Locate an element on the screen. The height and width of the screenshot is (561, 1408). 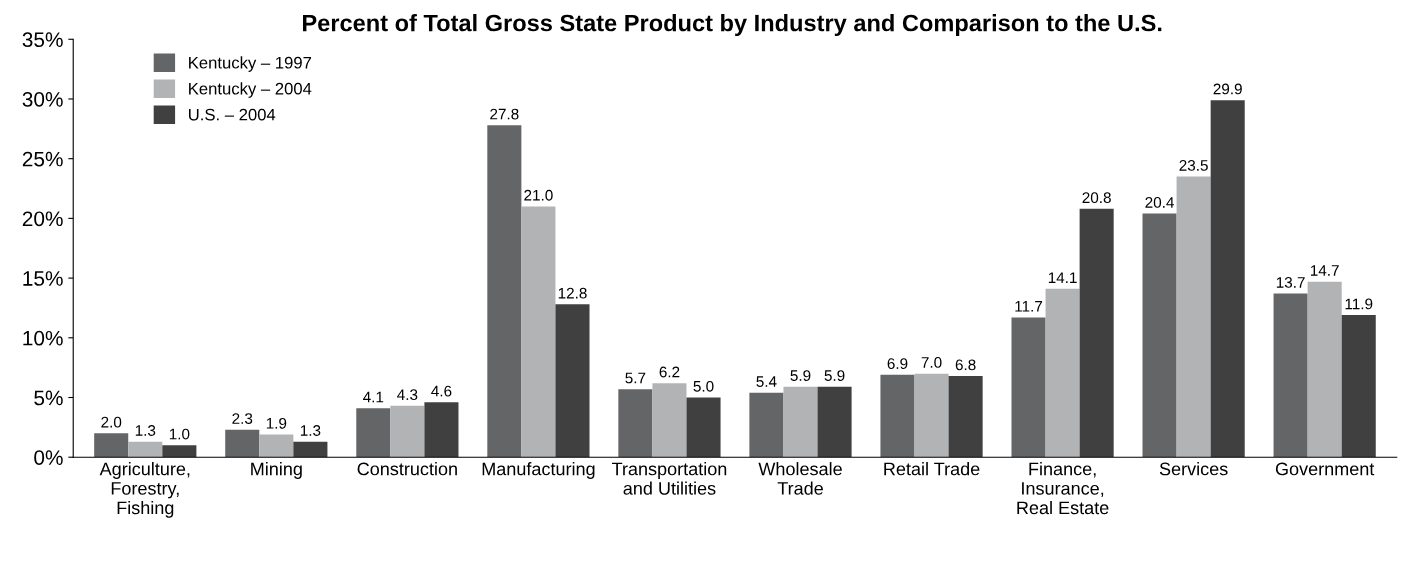
data-label: 6.8 is located at coordinates (965, 365).